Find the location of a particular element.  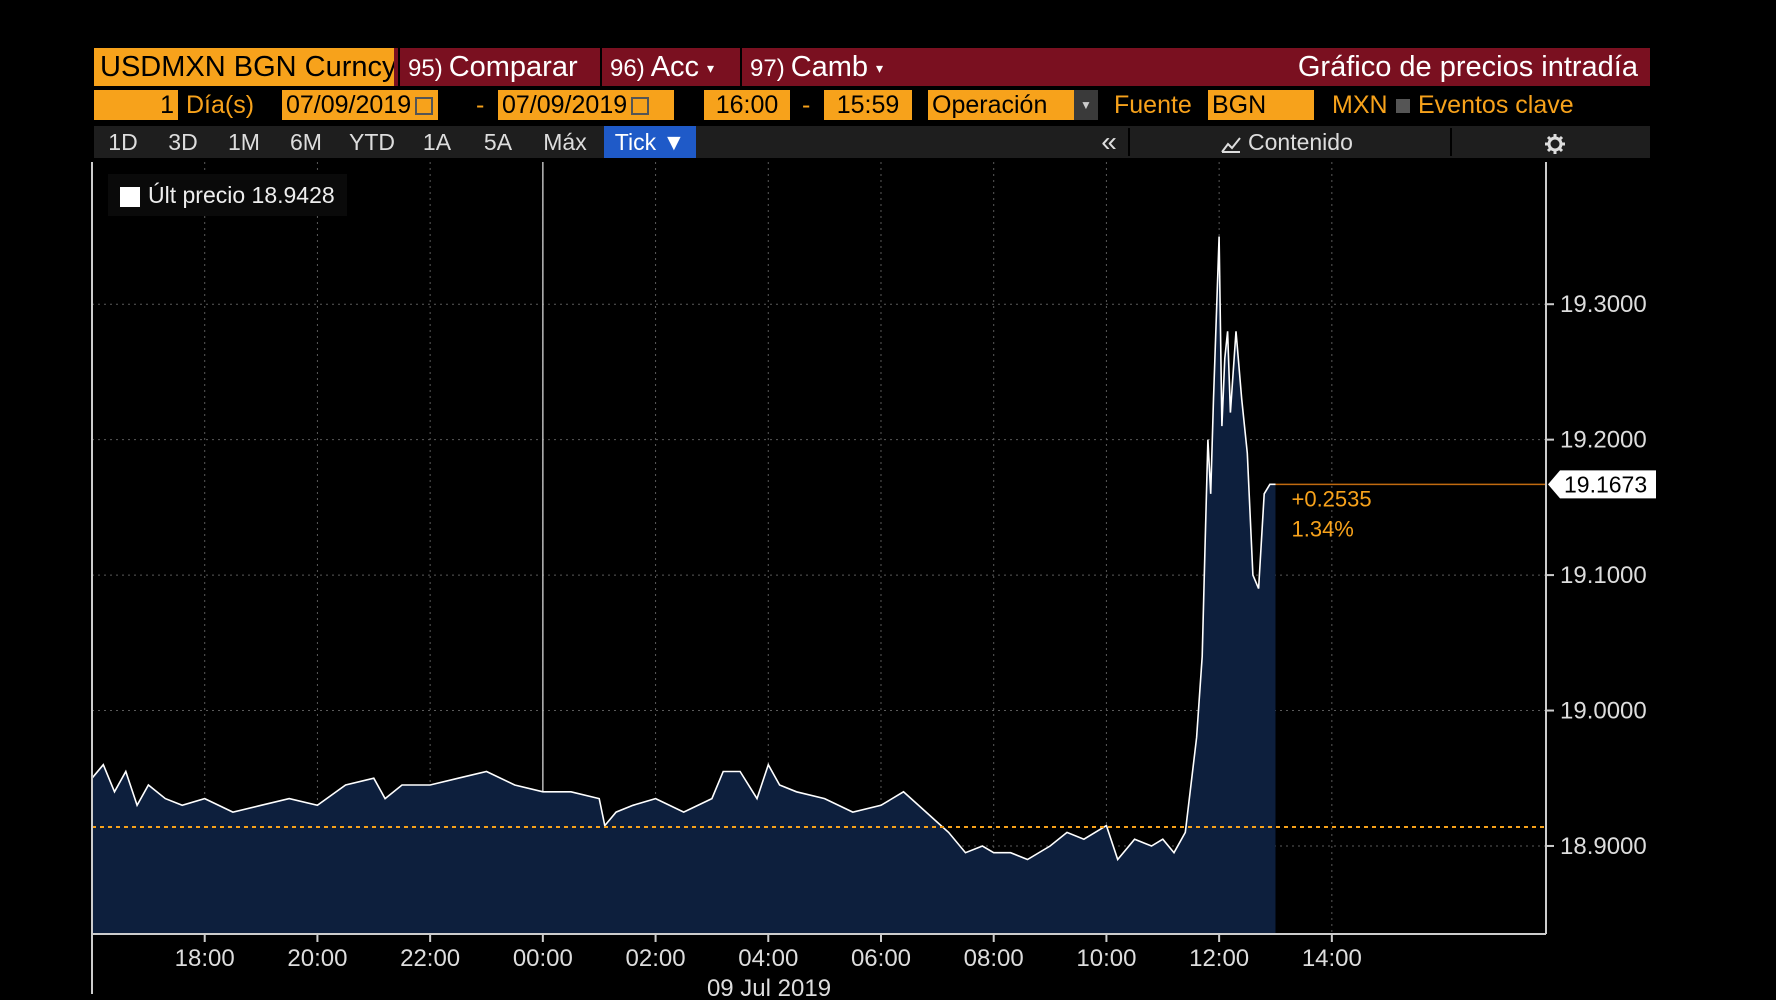

compare-number: 95) is located at coordinates (425, 68).